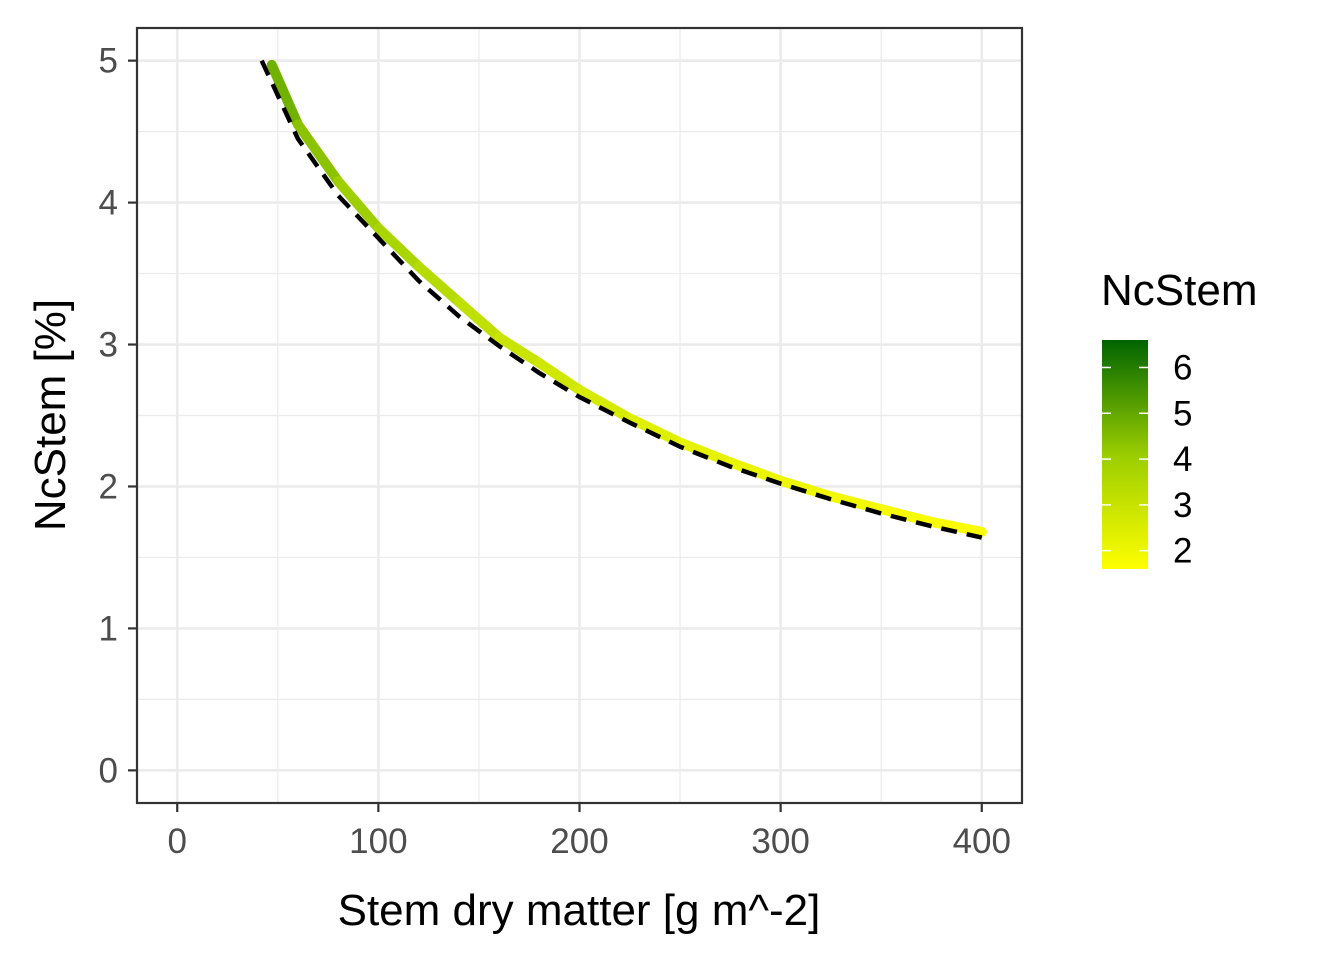 This screenshot has height=960, width=1344. What do you see at coordinates (1179, 290) in the screenshot?
I see `legend-title: NcStem` at bounding box center [1179, 290].